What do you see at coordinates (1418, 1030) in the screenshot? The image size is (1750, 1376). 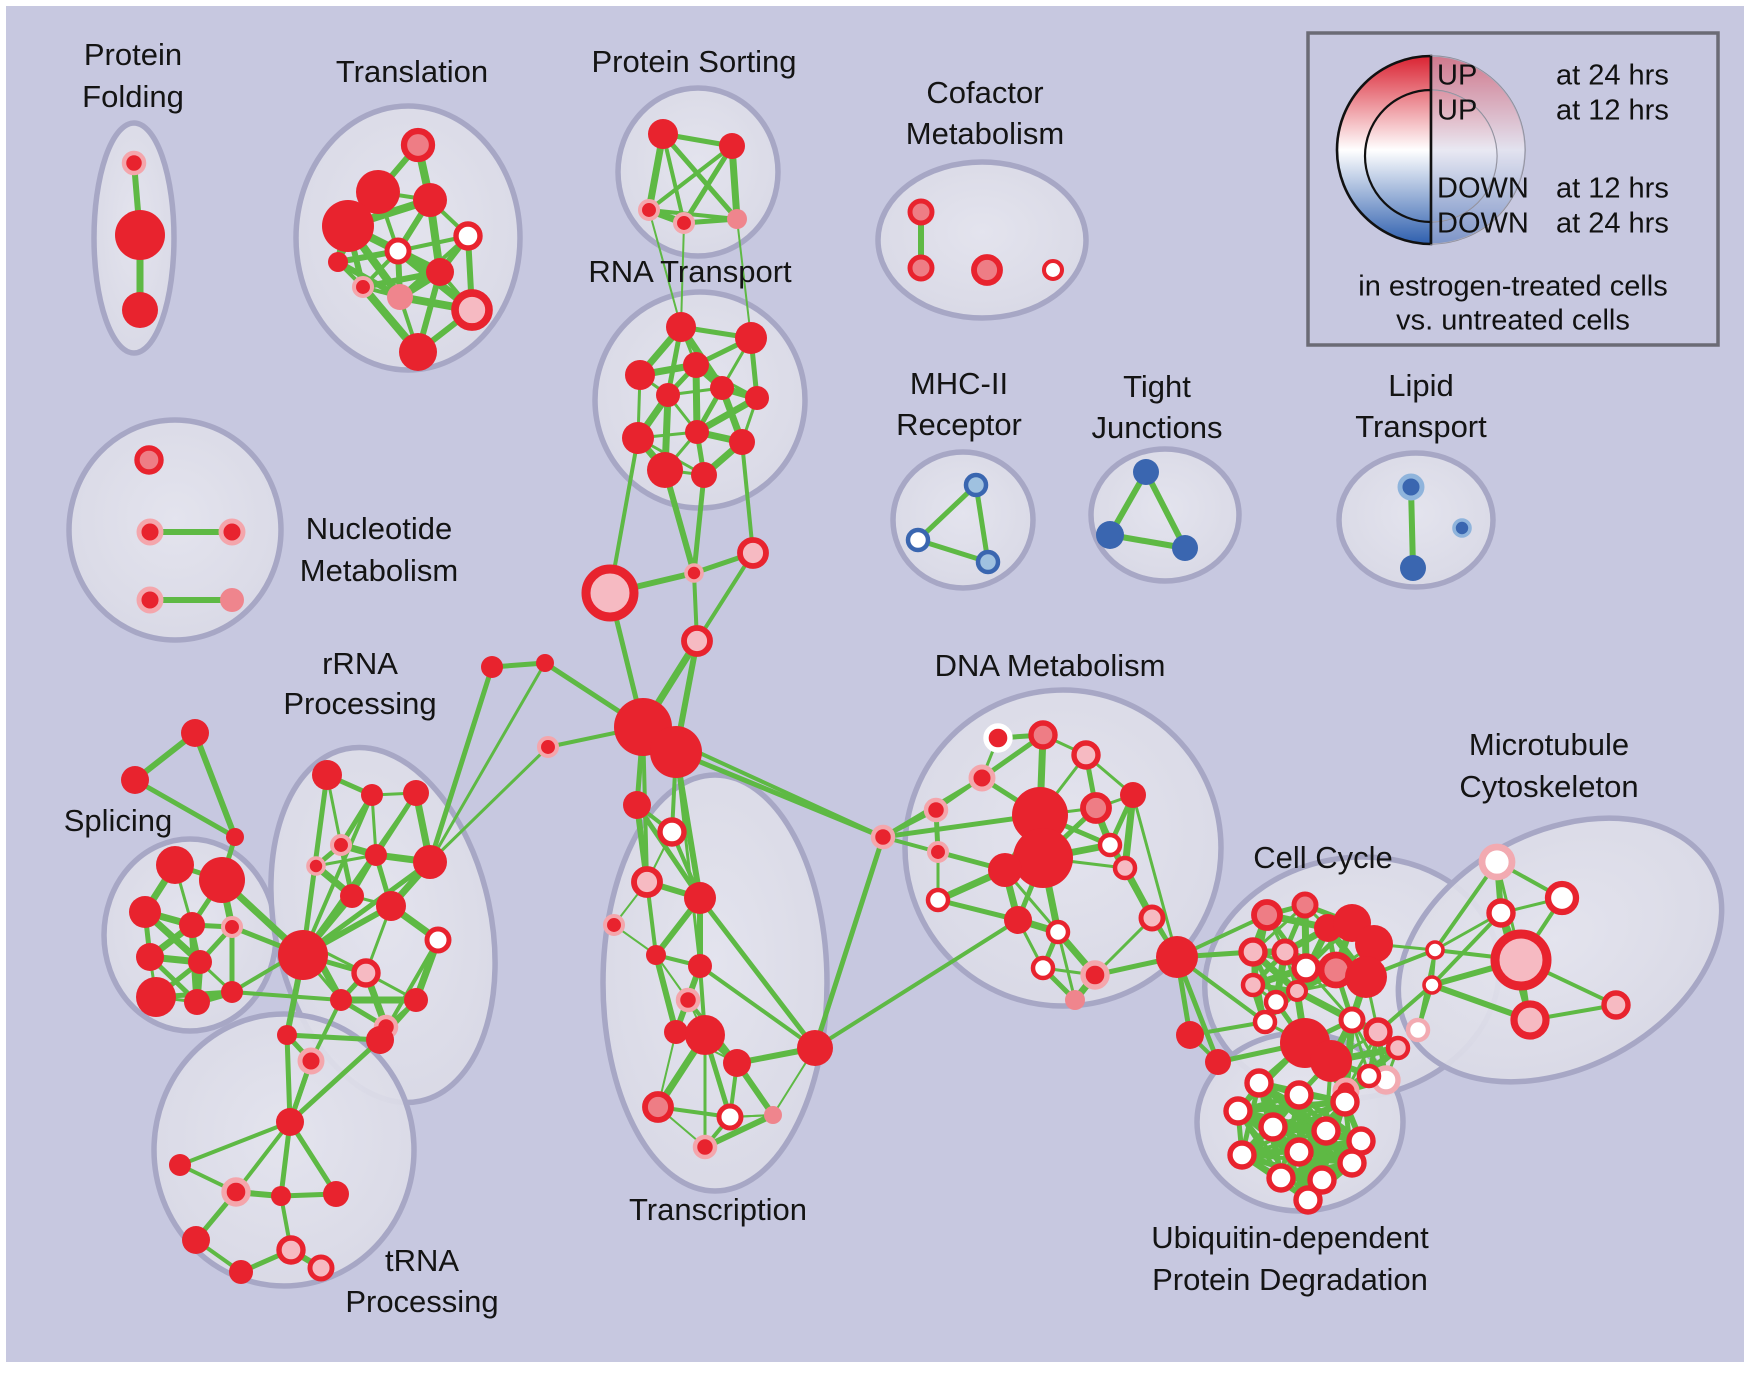 I see `network-node-pw` at bounding box center [1418, 1030].